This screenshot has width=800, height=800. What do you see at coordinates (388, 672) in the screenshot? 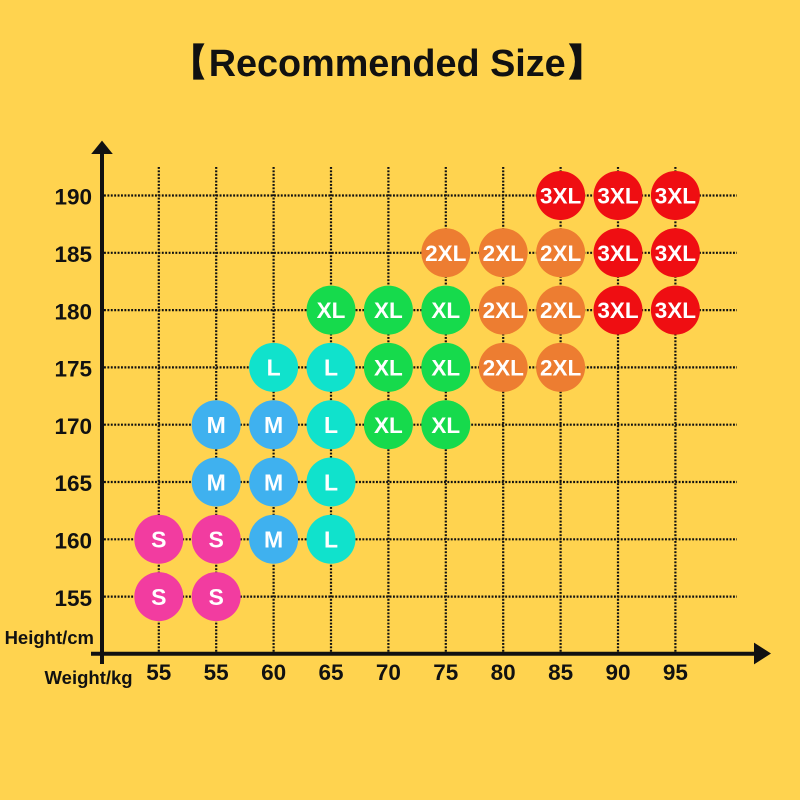
I see `svg-text: 70` at bounding box center [388, 672].